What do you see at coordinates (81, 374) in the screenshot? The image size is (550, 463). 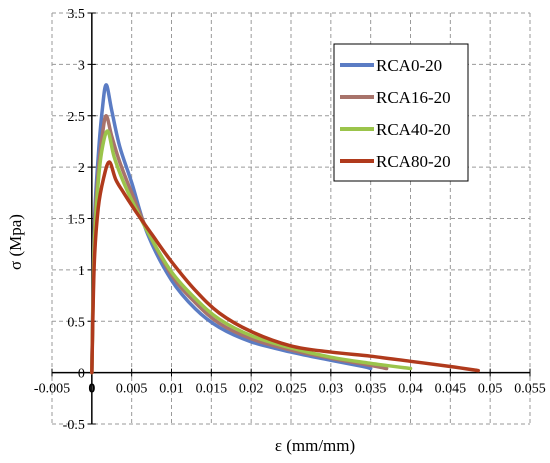 I see `y-tick-label: 0` at bounding box center [81, 374].